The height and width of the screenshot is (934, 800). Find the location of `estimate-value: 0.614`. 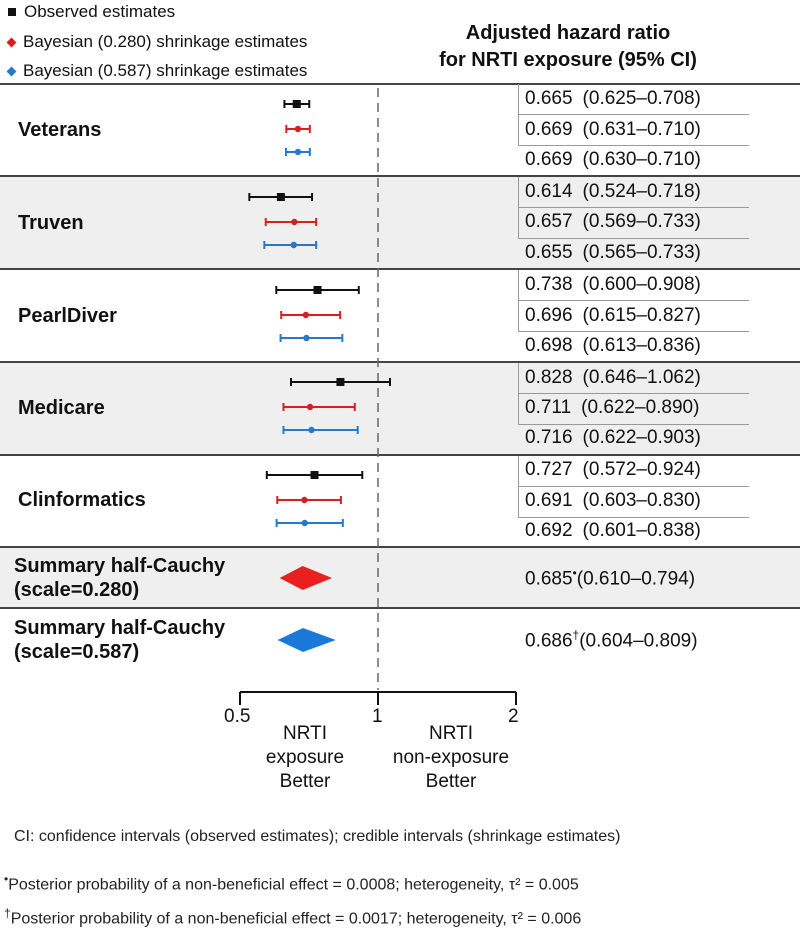

estimate-value: 0.614 is located at coordinates (549, 191).